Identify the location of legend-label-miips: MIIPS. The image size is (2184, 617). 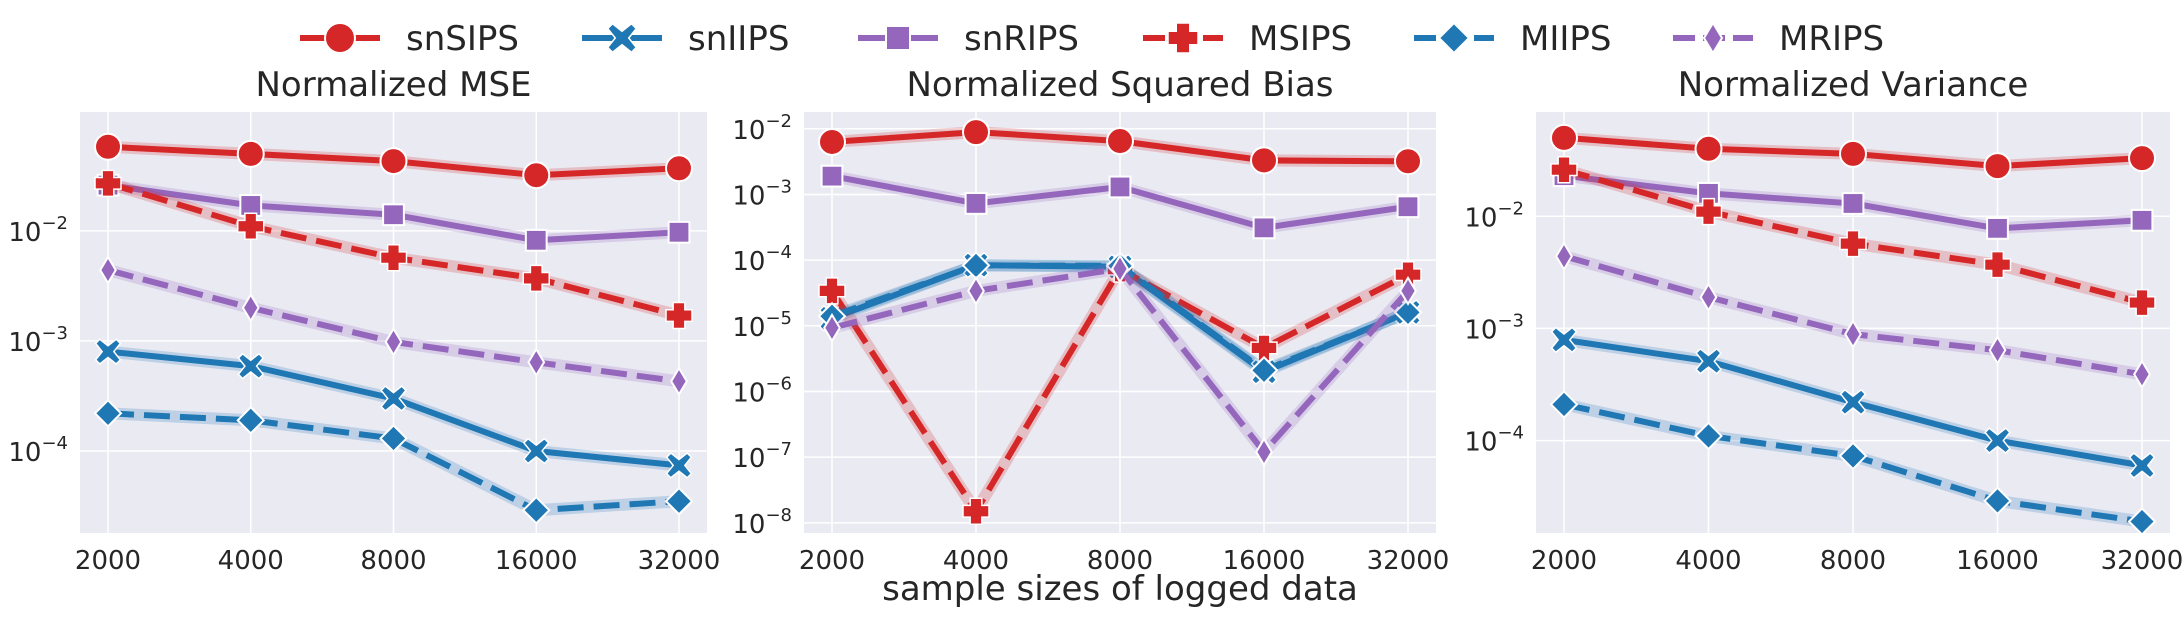
(1565, 39).